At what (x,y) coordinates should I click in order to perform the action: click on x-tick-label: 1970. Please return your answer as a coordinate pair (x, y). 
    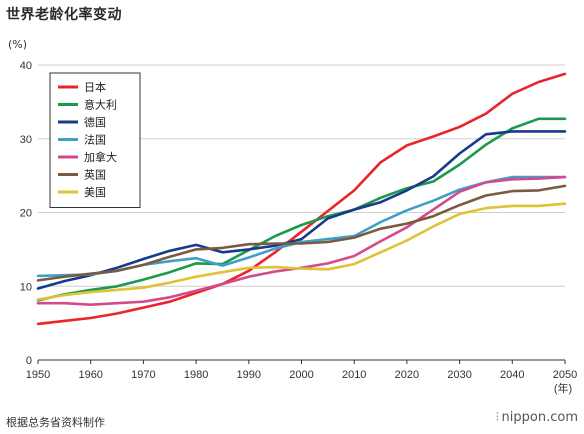
    Looking at the image, I should click on (143, 375).